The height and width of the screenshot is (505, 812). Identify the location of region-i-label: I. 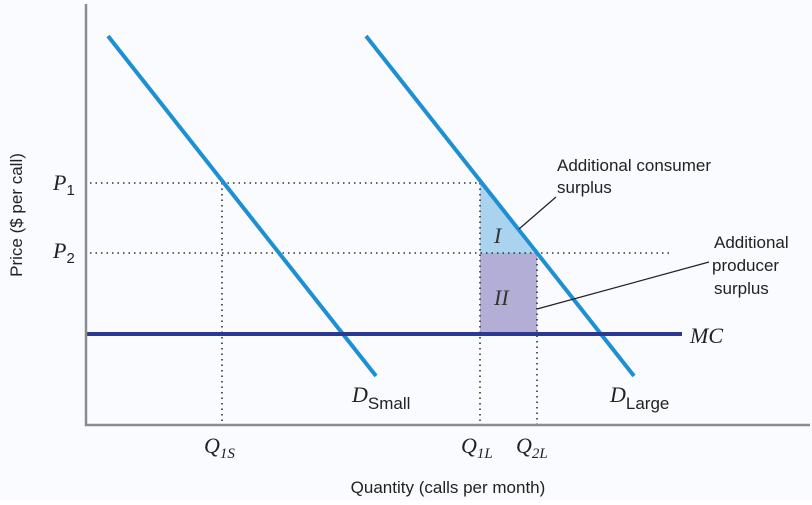
(498, 235).